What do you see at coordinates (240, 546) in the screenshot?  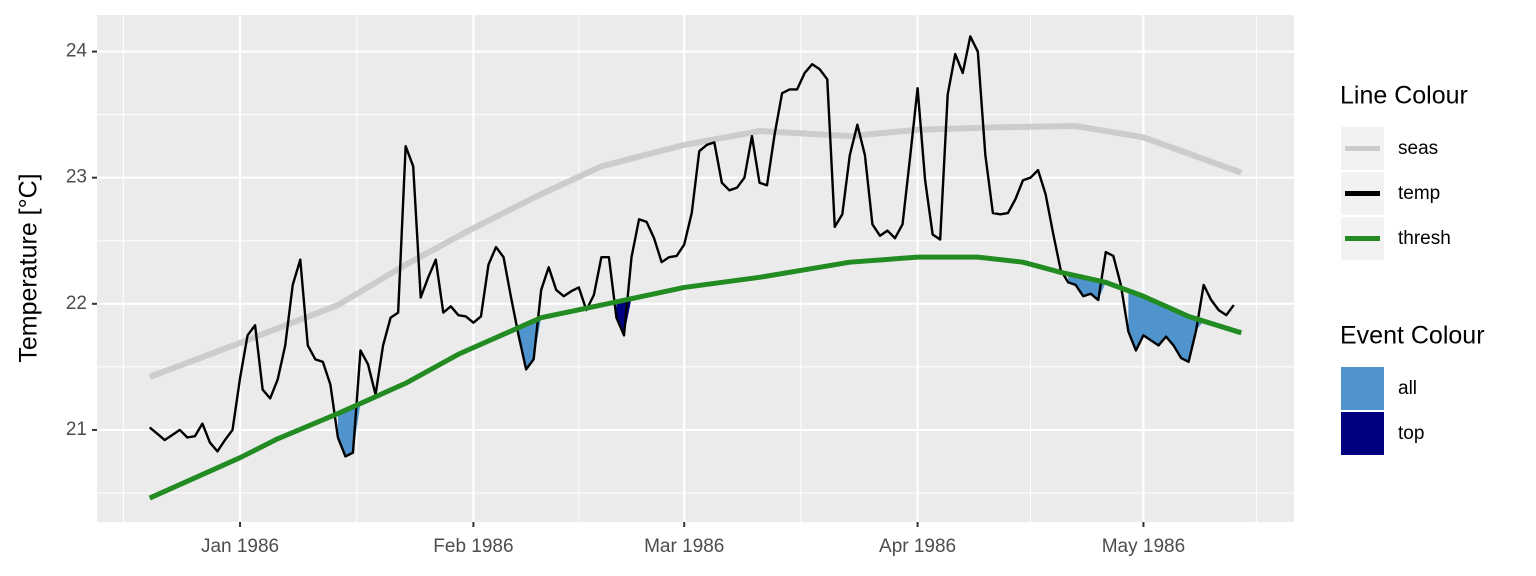 I see `x-tick-label: Jan 1986` at bounding box center [240, 546].